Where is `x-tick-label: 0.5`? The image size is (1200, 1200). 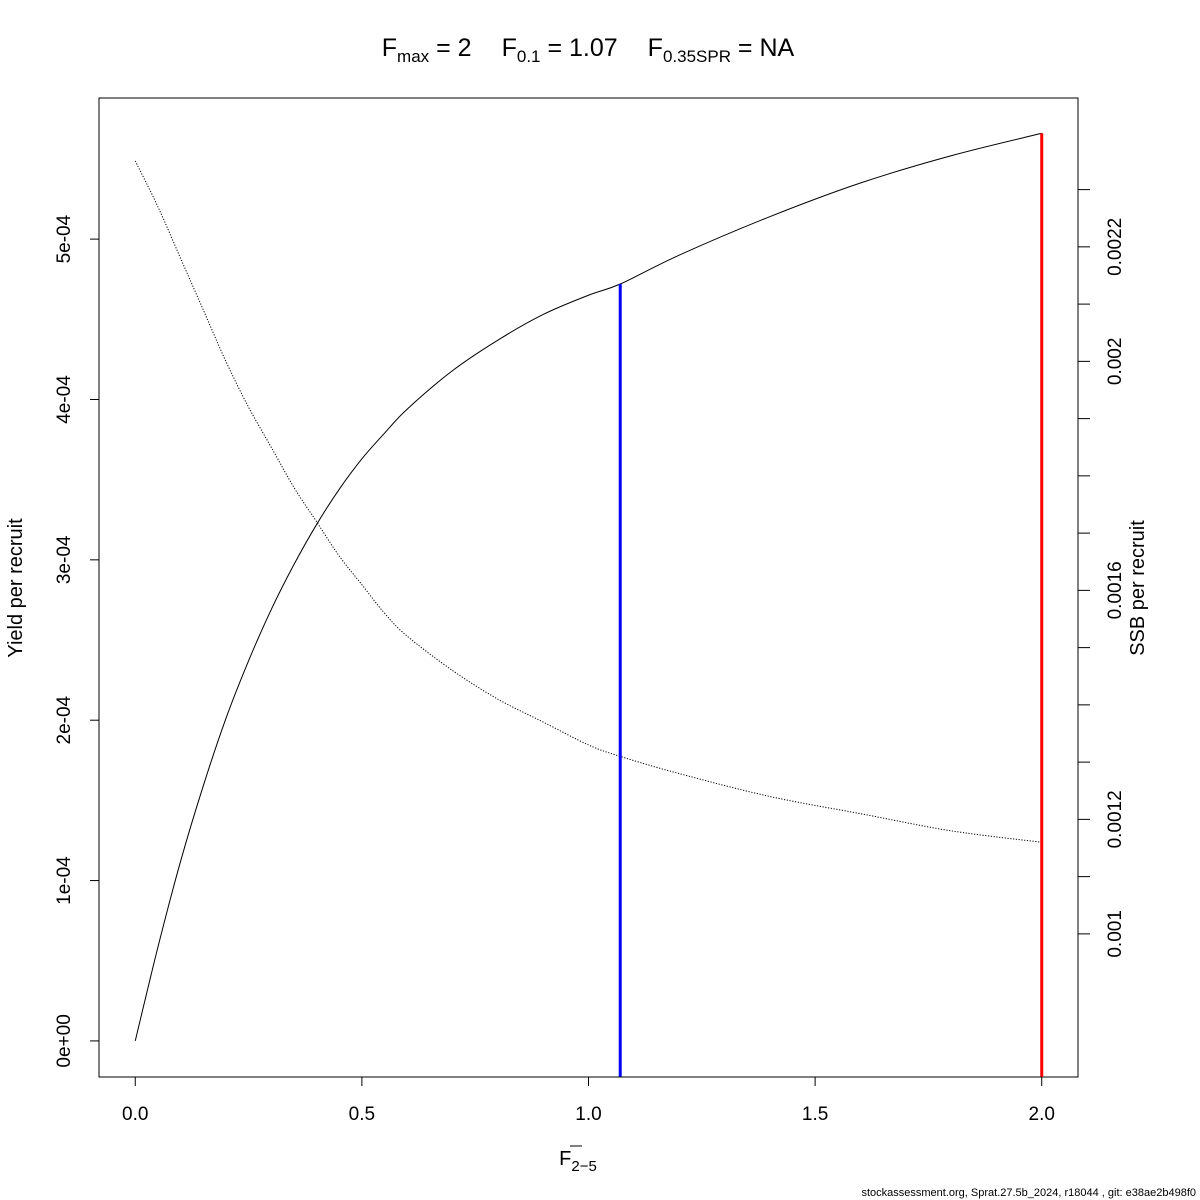 x-tick-label: 0.5 is located at coordinates (362, 1114).